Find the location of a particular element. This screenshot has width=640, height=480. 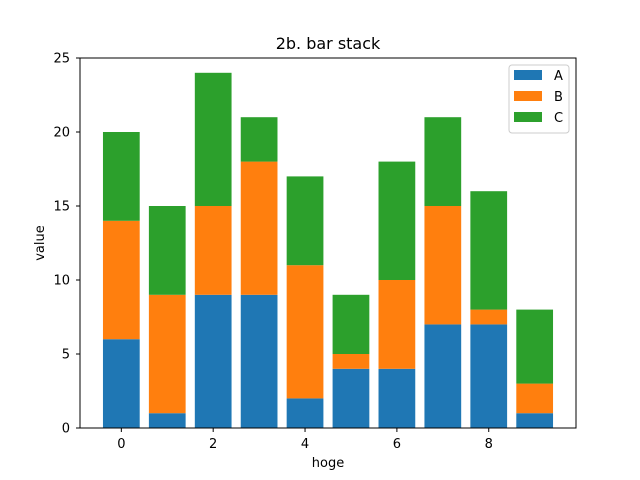

legend: ABC is located at coordinates (539, 99).